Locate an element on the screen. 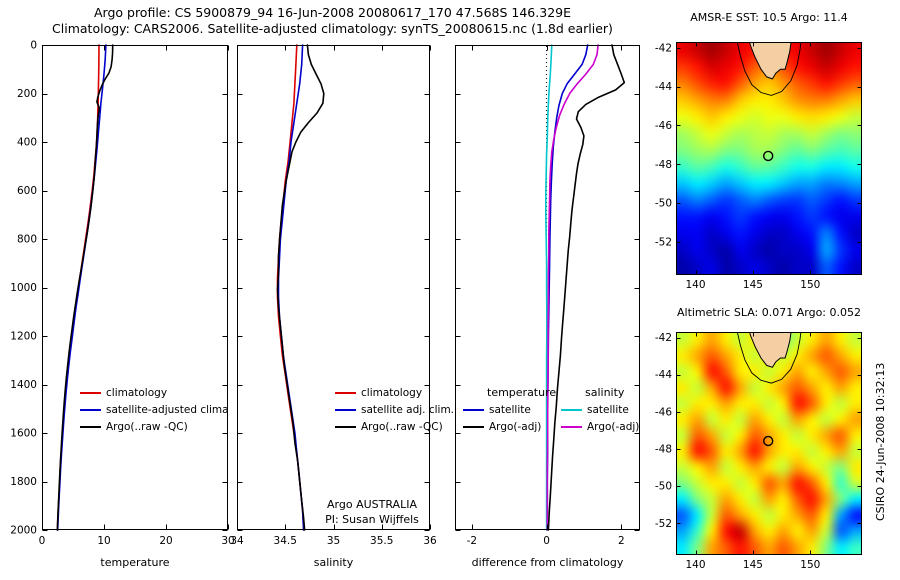 This screenshot has height=580, width=900. legend-line-satellite-adjusted is located at coordinates (90, 409).